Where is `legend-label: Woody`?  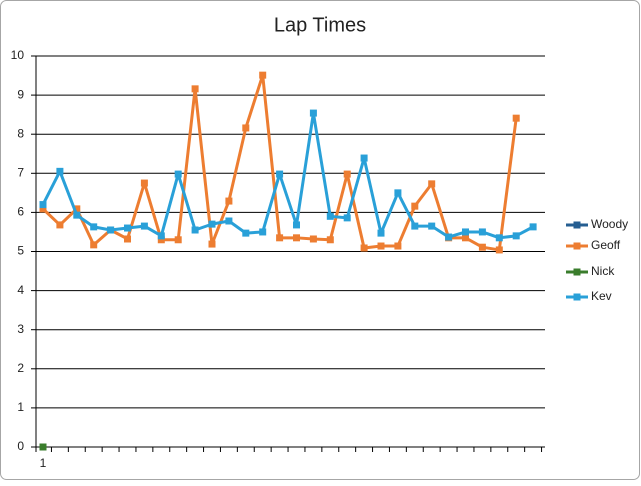 legend-label: Woody is located at coordinates (609, 224).